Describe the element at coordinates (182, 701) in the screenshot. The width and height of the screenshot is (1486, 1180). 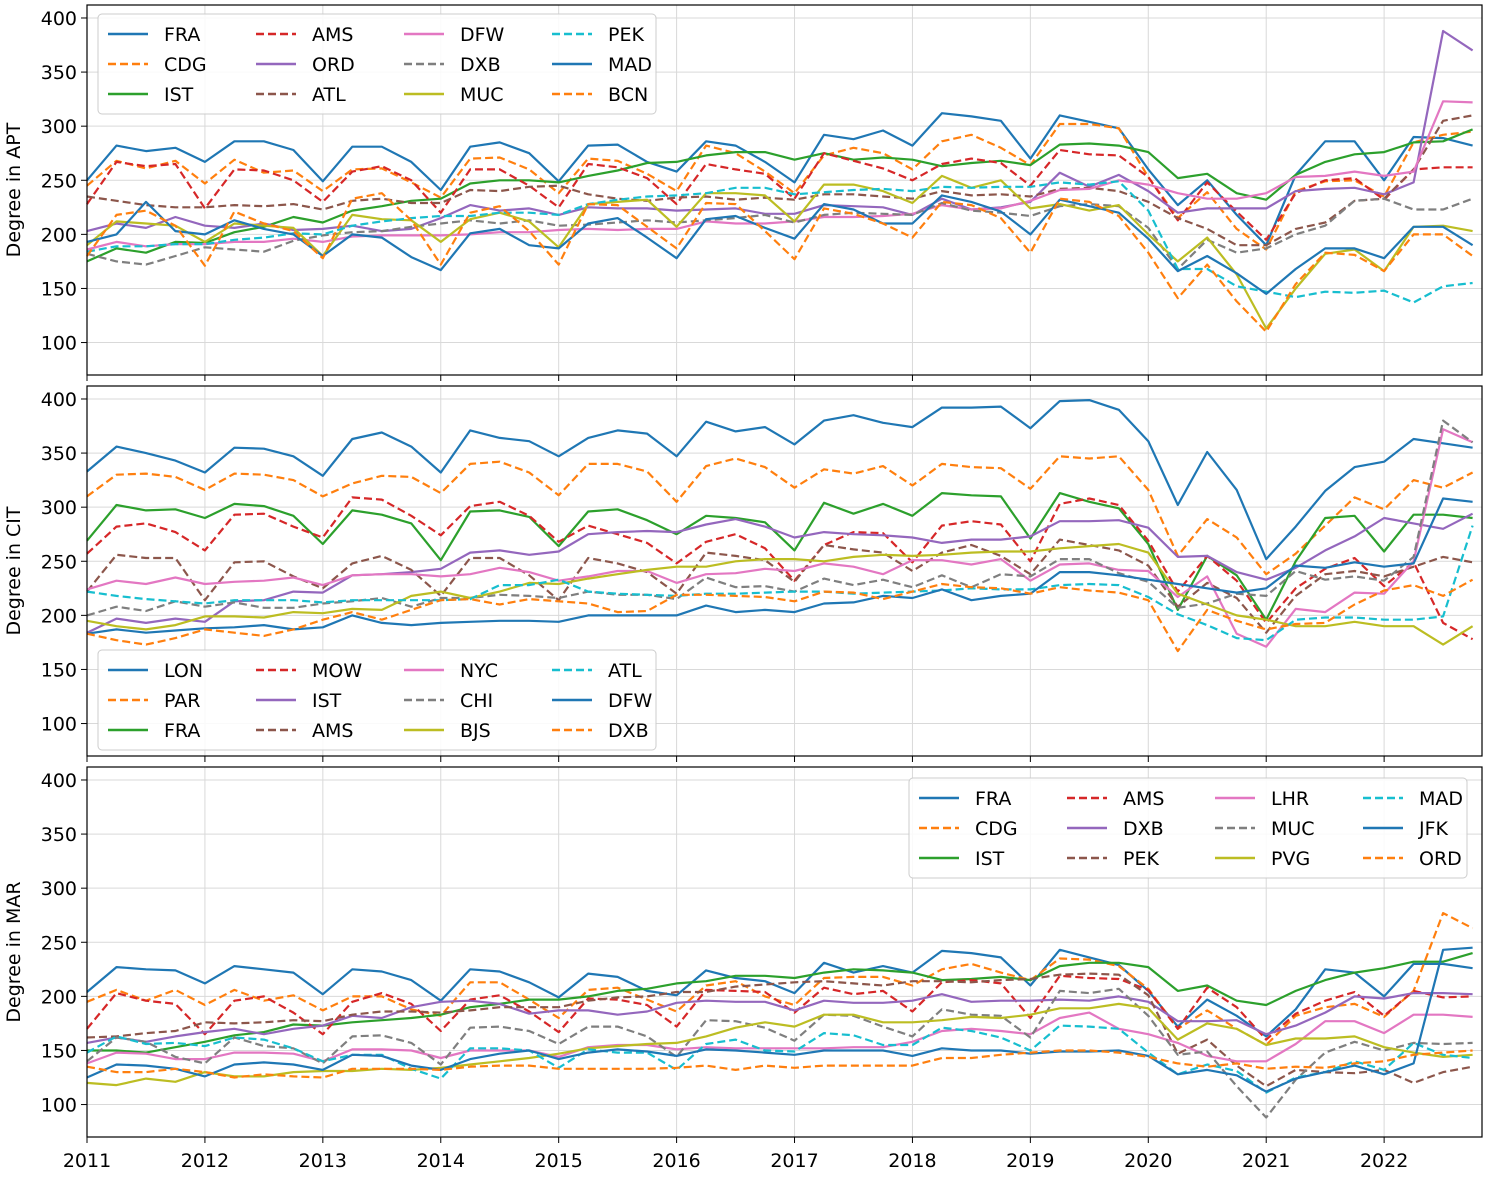
I see `legend-label: PAR` at that location.